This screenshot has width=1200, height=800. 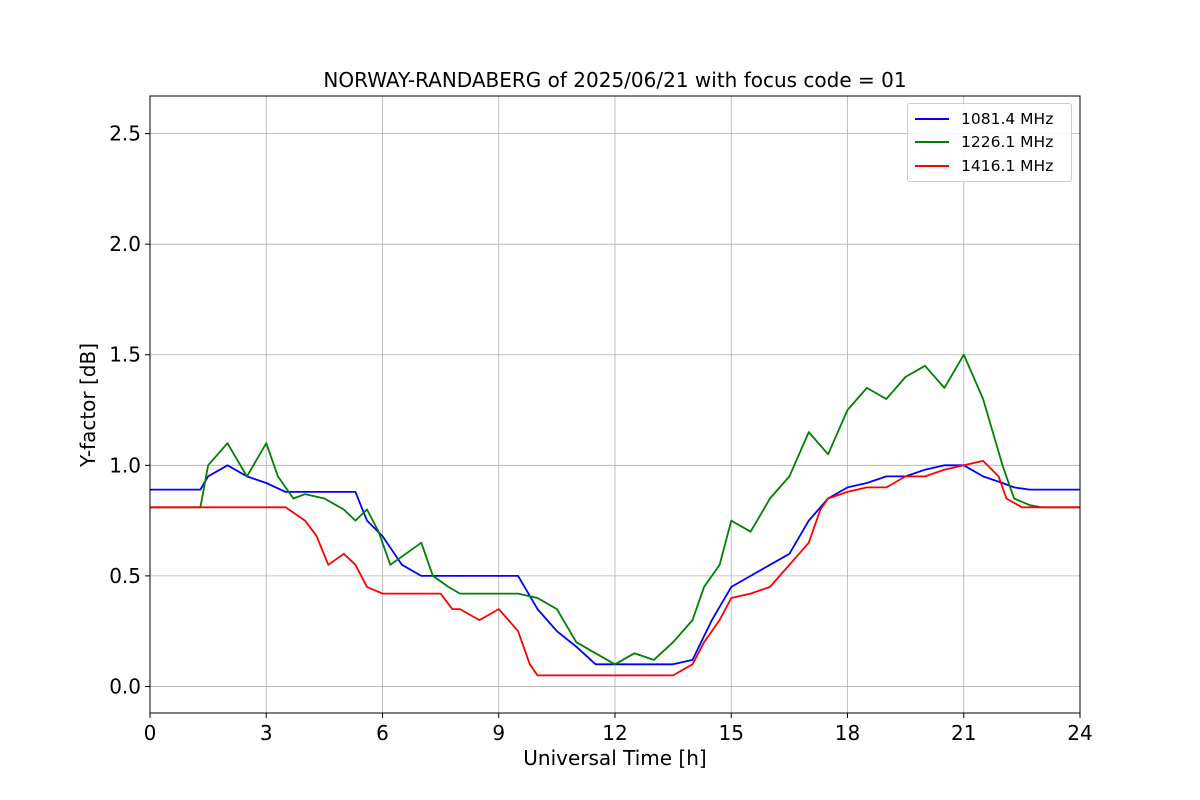 I want to click on x-tick-label: 15, so click(x=731, y=733).